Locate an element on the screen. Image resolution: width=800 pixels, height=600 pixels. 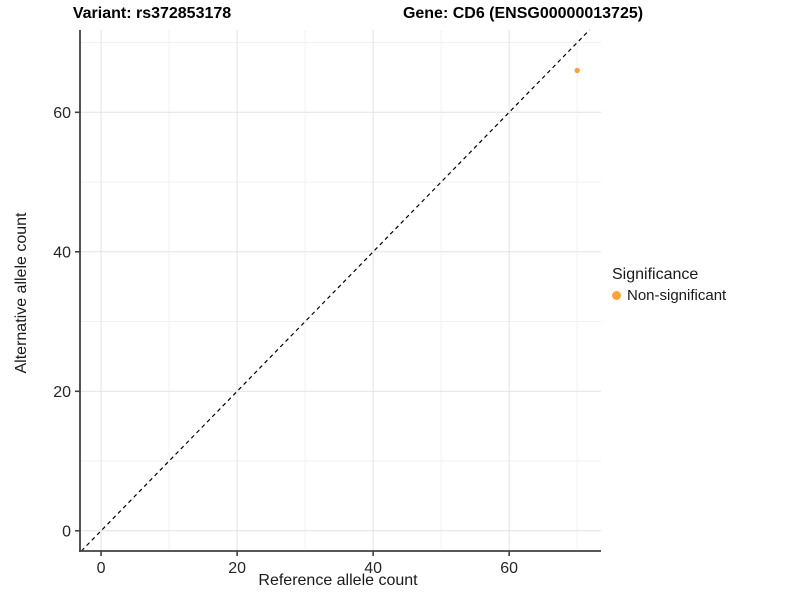
y-tick-label: 0 is located at coordinates (66, 531).